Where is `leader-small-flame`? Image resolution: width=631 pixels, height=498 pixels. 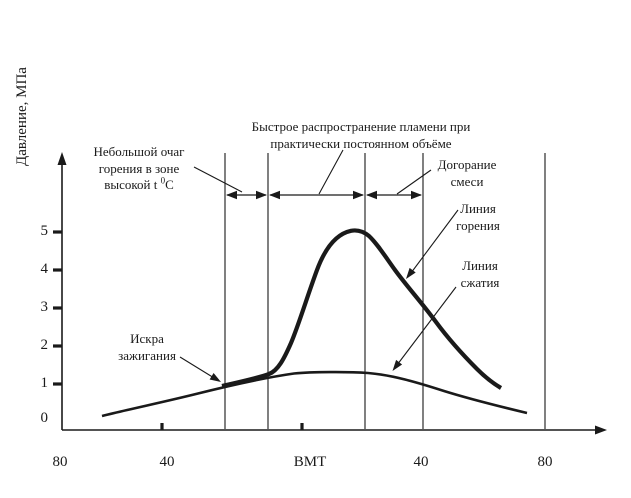
leader-small-flame is located at coordinates (218, 179).